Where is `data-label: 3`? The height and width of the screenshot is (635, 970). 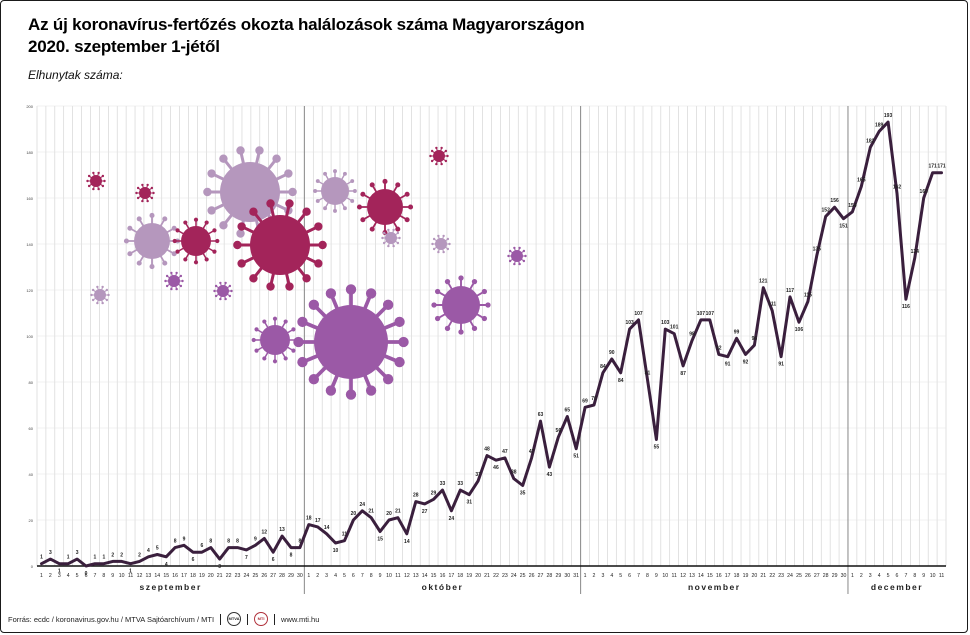
data-label: 3 is located at coordinates (77, 553).